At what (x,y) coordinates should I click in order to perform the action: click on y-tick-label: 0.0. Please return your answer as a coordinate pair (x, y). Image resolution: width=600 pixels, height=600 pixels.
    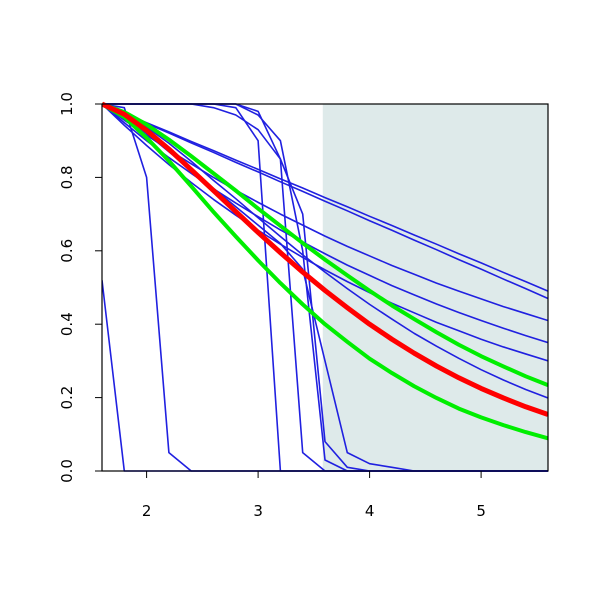
    Looking at the image, I should click on (67, 471).